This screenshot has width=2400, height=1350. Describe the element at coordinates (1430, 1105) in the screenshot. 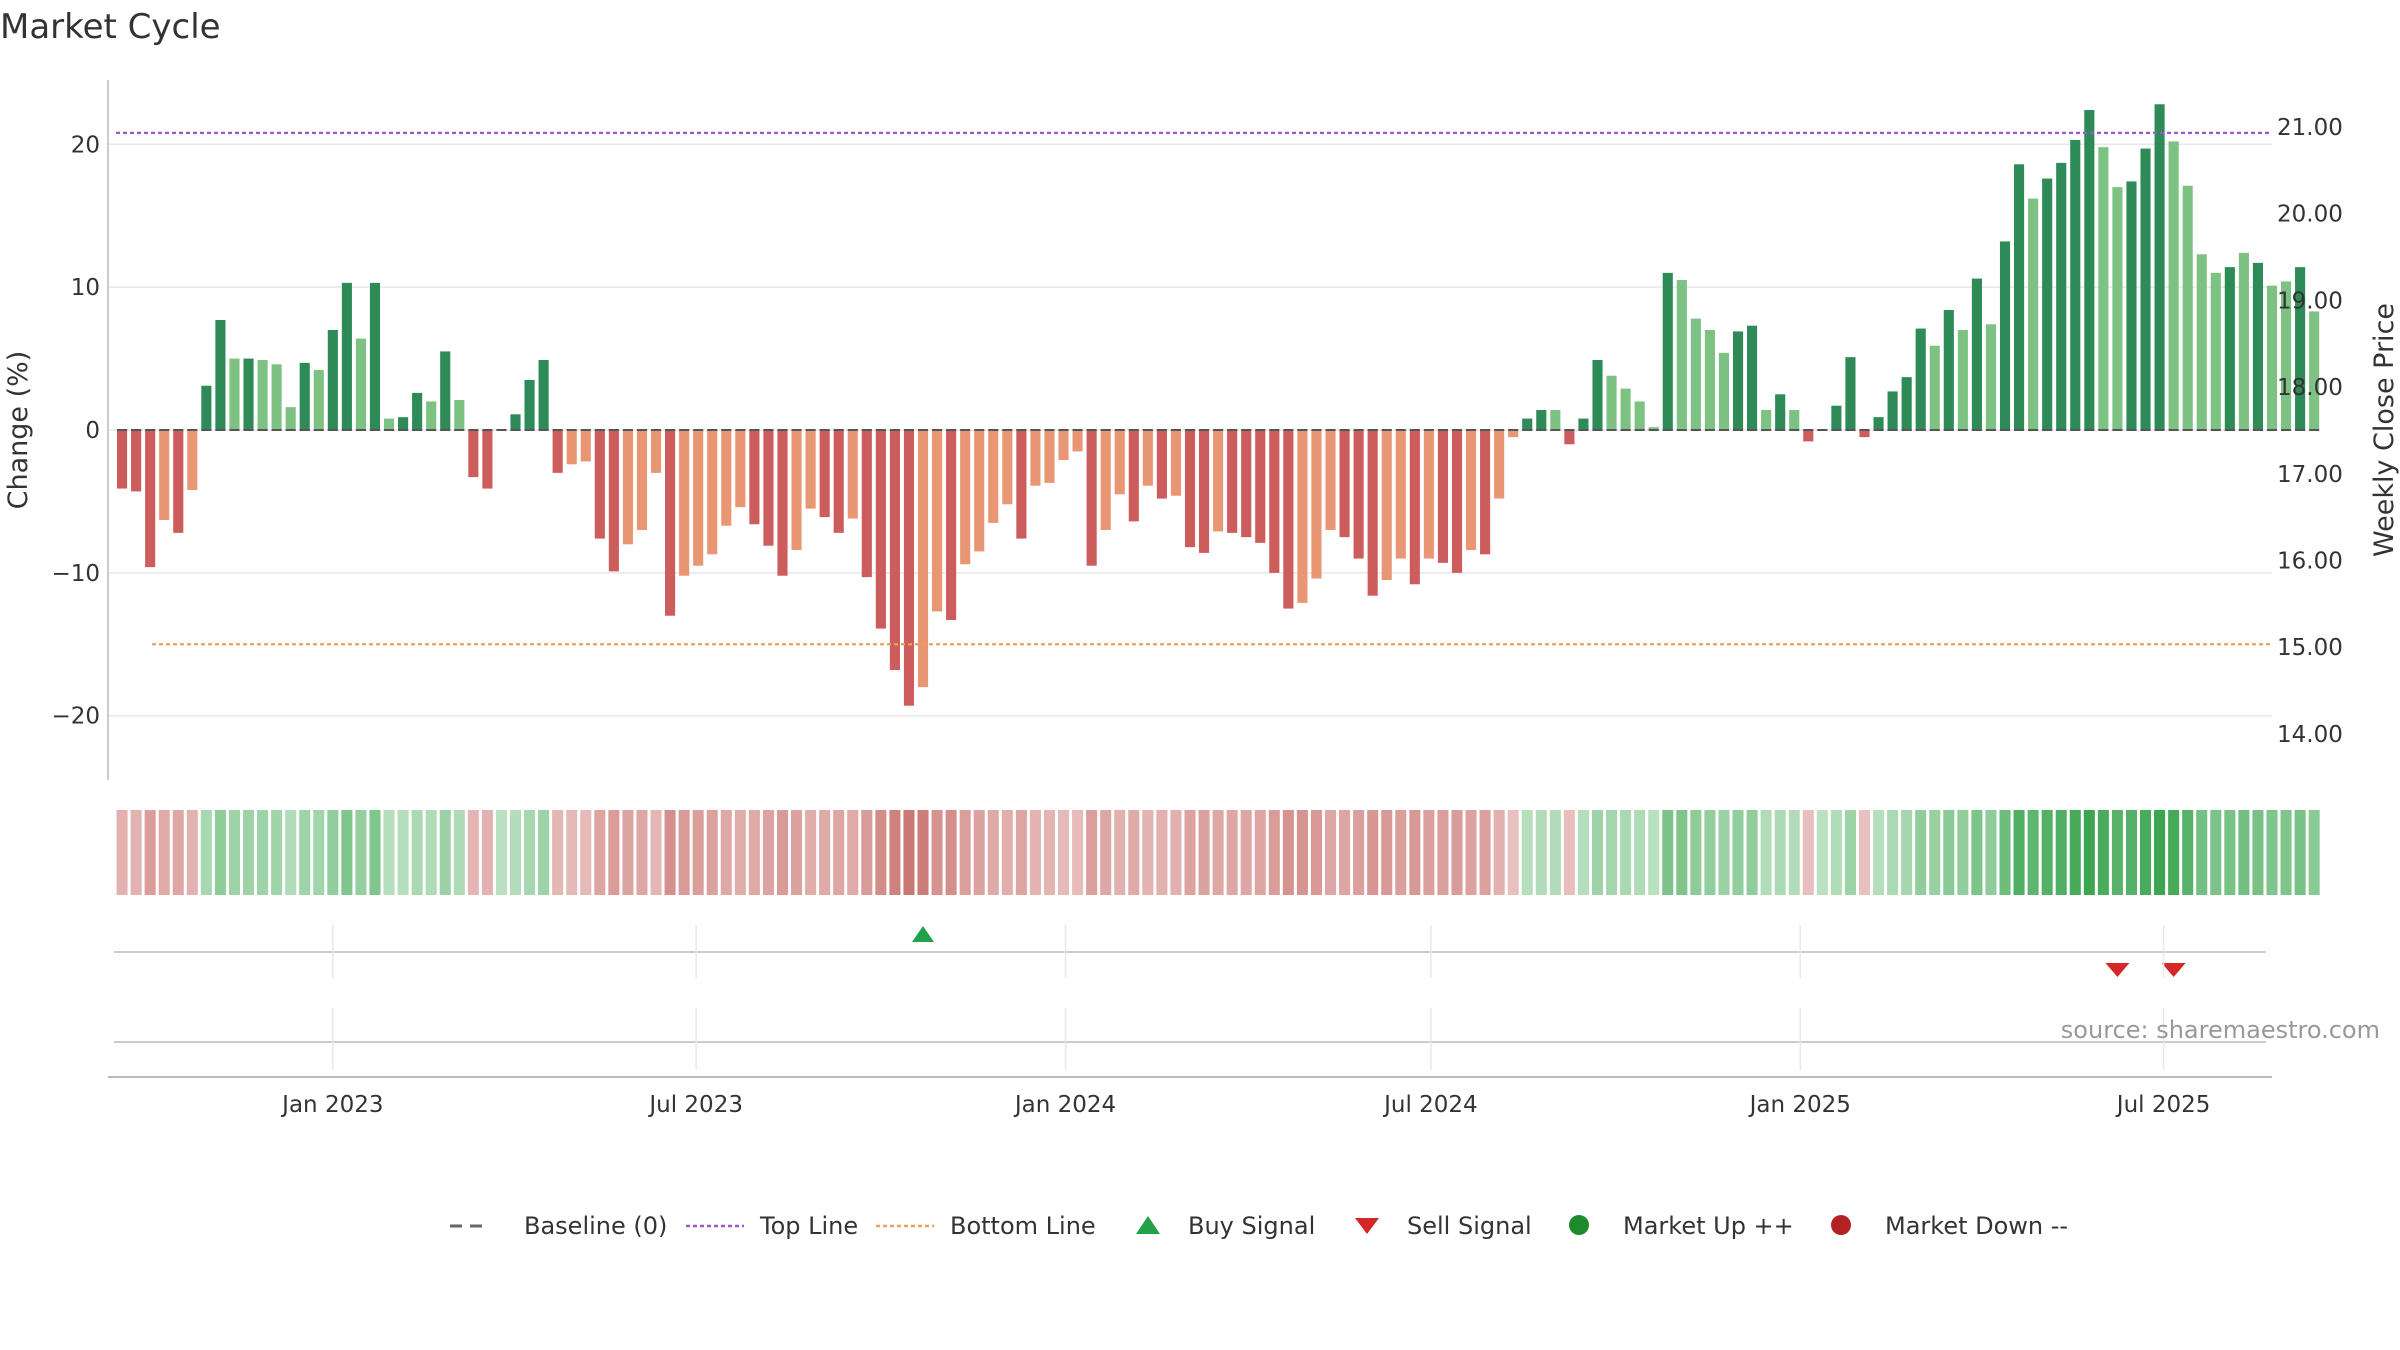

I see `x-tick-label: Jul 2024` at that location.